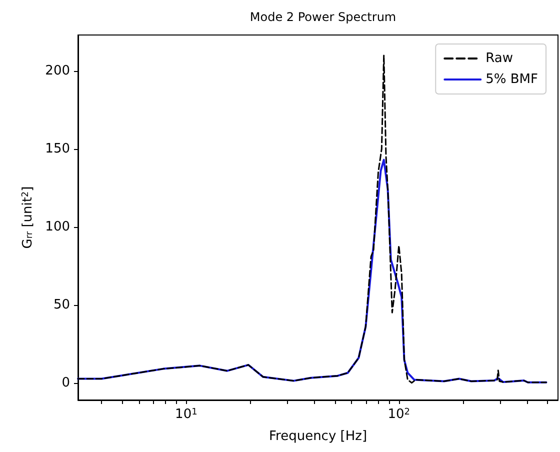 The width and height of the screenshot is (560, 452). I want to click on chart-title: Mode 2 Power Spectrum, so click(323, 17).